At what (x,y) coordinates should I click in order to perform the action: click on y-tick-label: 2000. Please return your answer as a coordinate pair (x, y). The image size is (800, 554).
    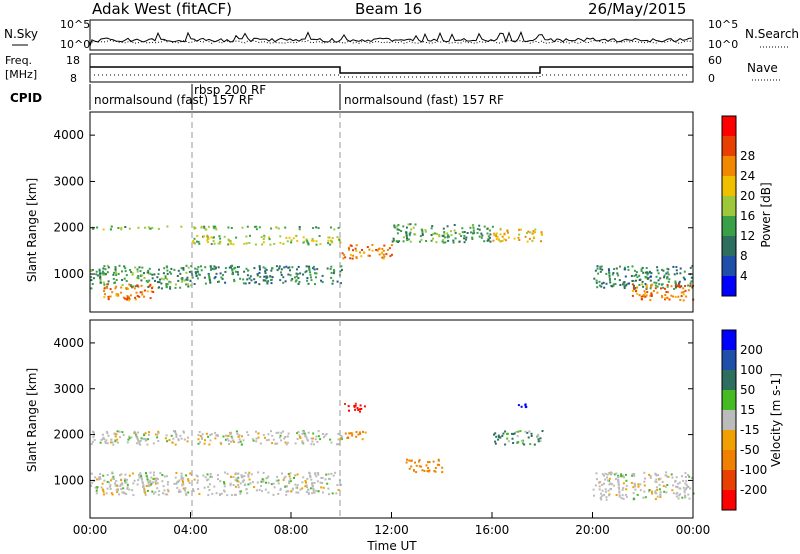
    Looking at the image, I should click on (68, 435).